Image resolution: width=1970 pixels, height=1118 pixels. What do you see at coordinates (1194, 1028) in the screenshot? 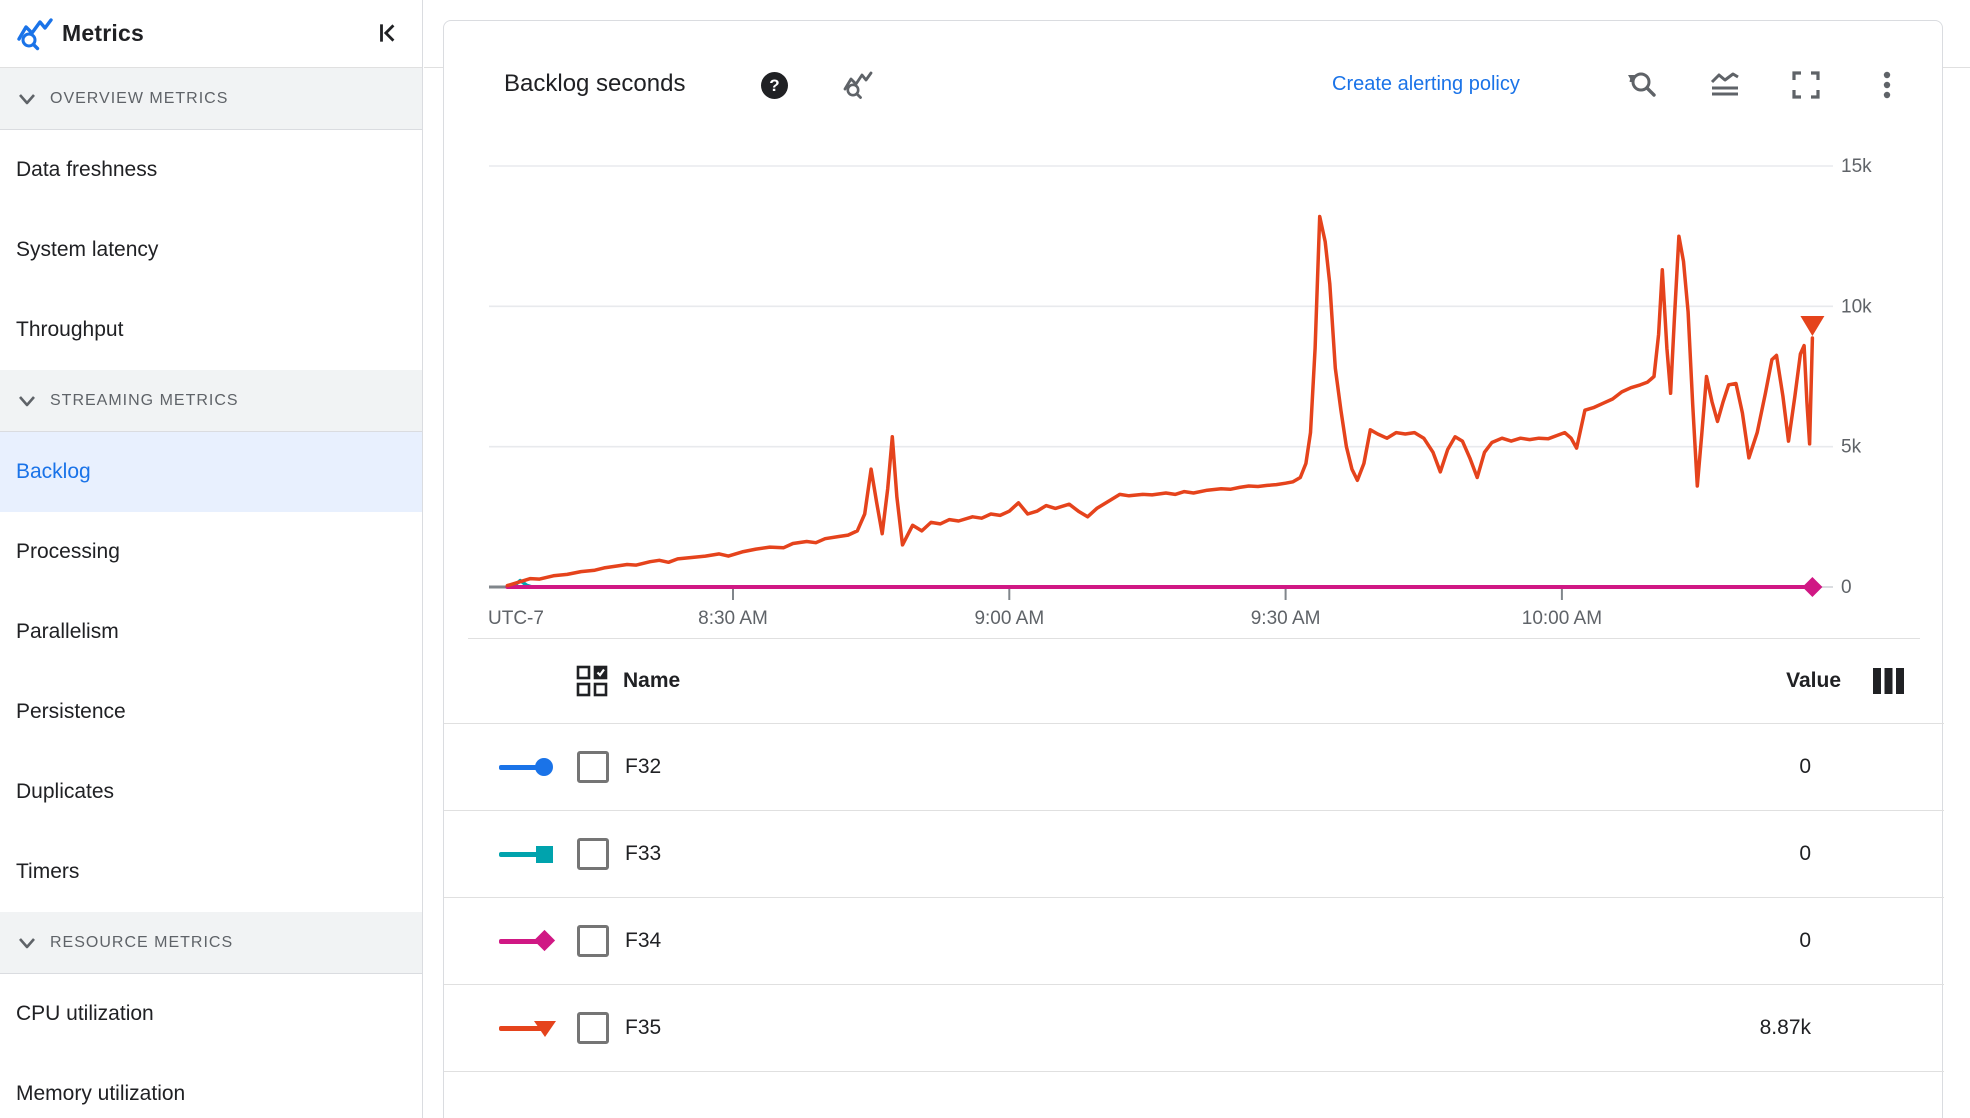
I see `table-row: F35 8.87k` at bounding box center [1194, 1028].